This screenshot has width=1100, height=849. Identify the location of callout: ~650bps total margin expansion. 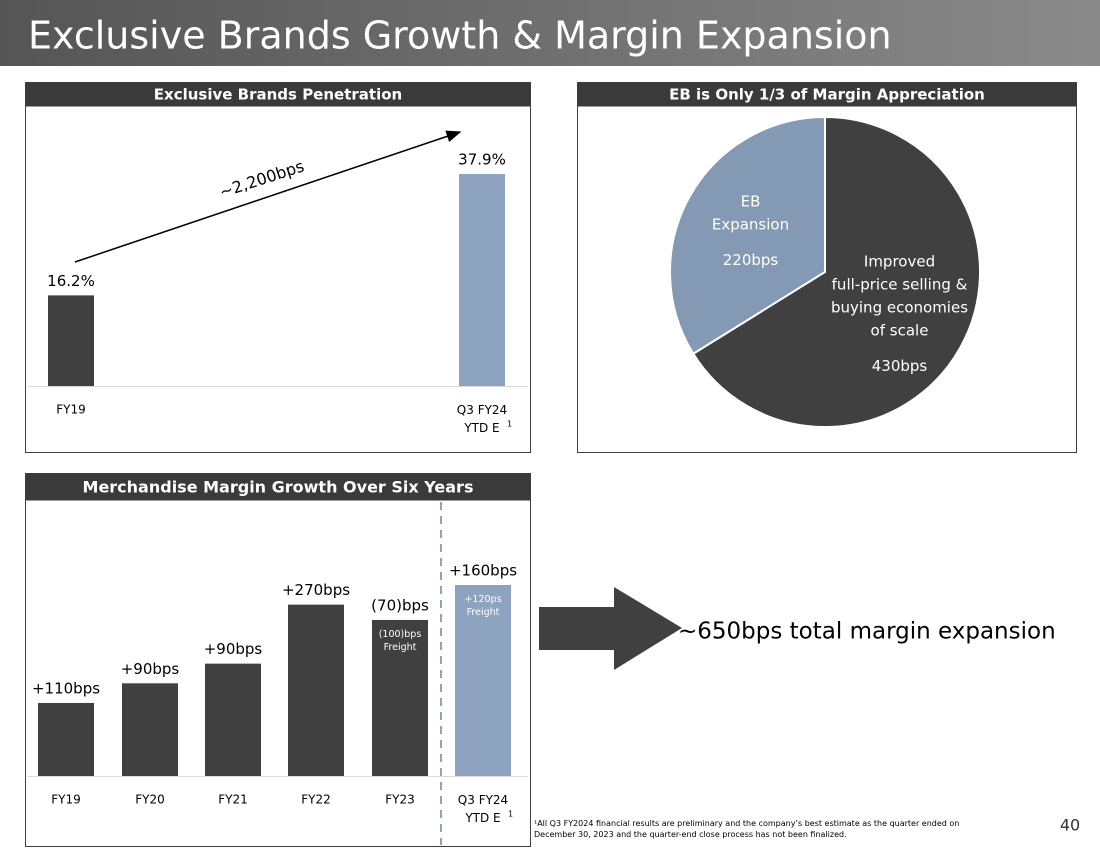
(867, 632).